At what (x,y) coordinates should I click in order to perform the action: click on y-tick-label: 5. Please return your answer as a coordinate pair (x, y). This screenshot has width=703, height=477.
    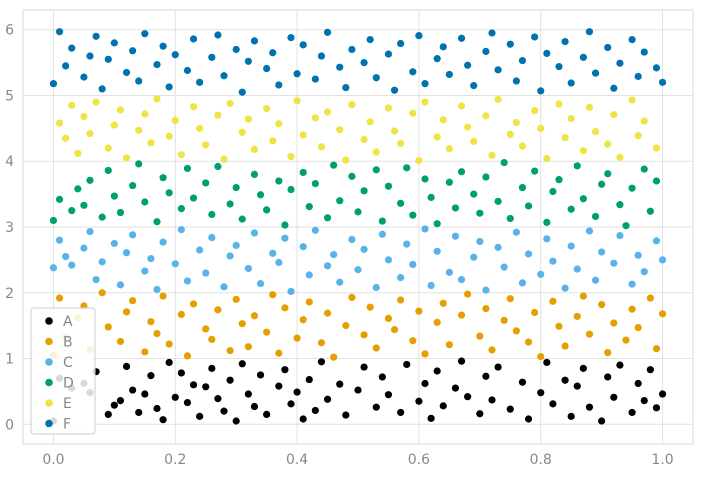
    Looking at the image, I should click on (9, 96).